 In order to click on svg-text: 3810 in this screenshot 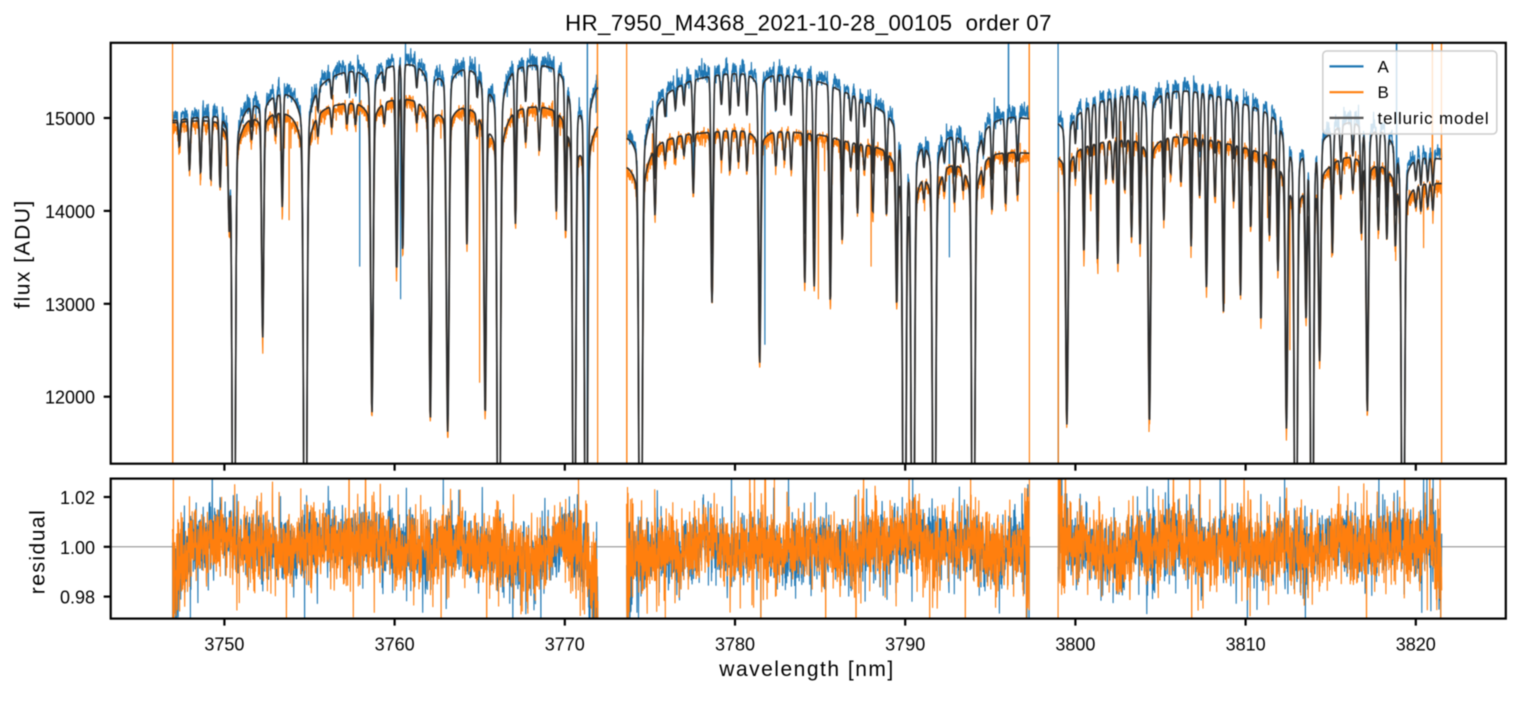, I will do `click(1246, 645)`.